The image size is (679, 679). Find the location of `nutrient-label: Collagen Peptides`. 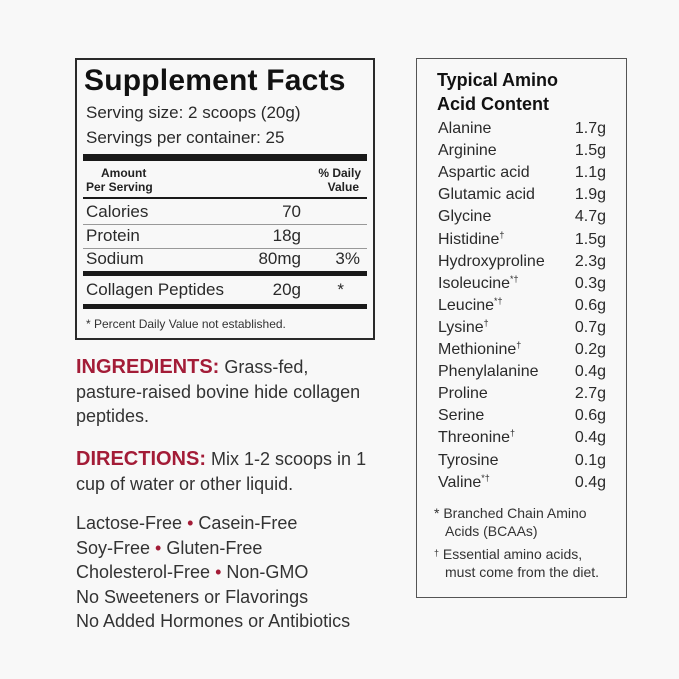

nutrient-label: Collagen Peptides is located at coordinates (155, 289).